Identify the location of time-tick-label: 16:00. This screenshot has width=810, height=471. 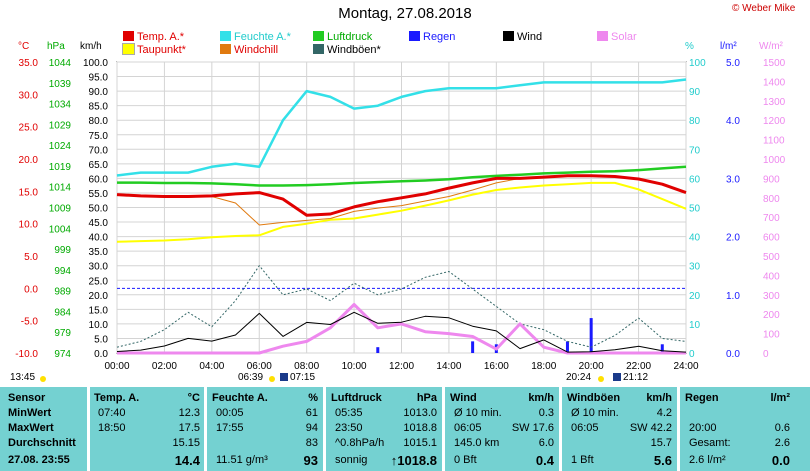
(496, 366).